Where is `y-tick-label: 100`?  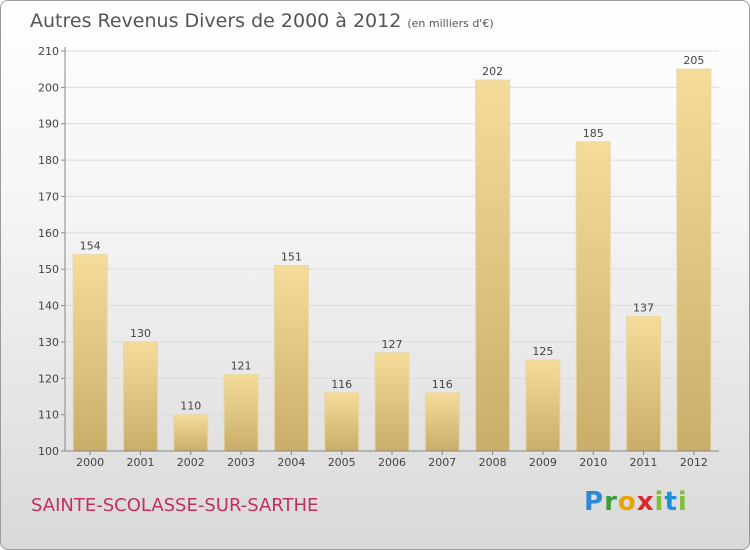
y-tick-label: 100 is located at coordinates (48, 451).